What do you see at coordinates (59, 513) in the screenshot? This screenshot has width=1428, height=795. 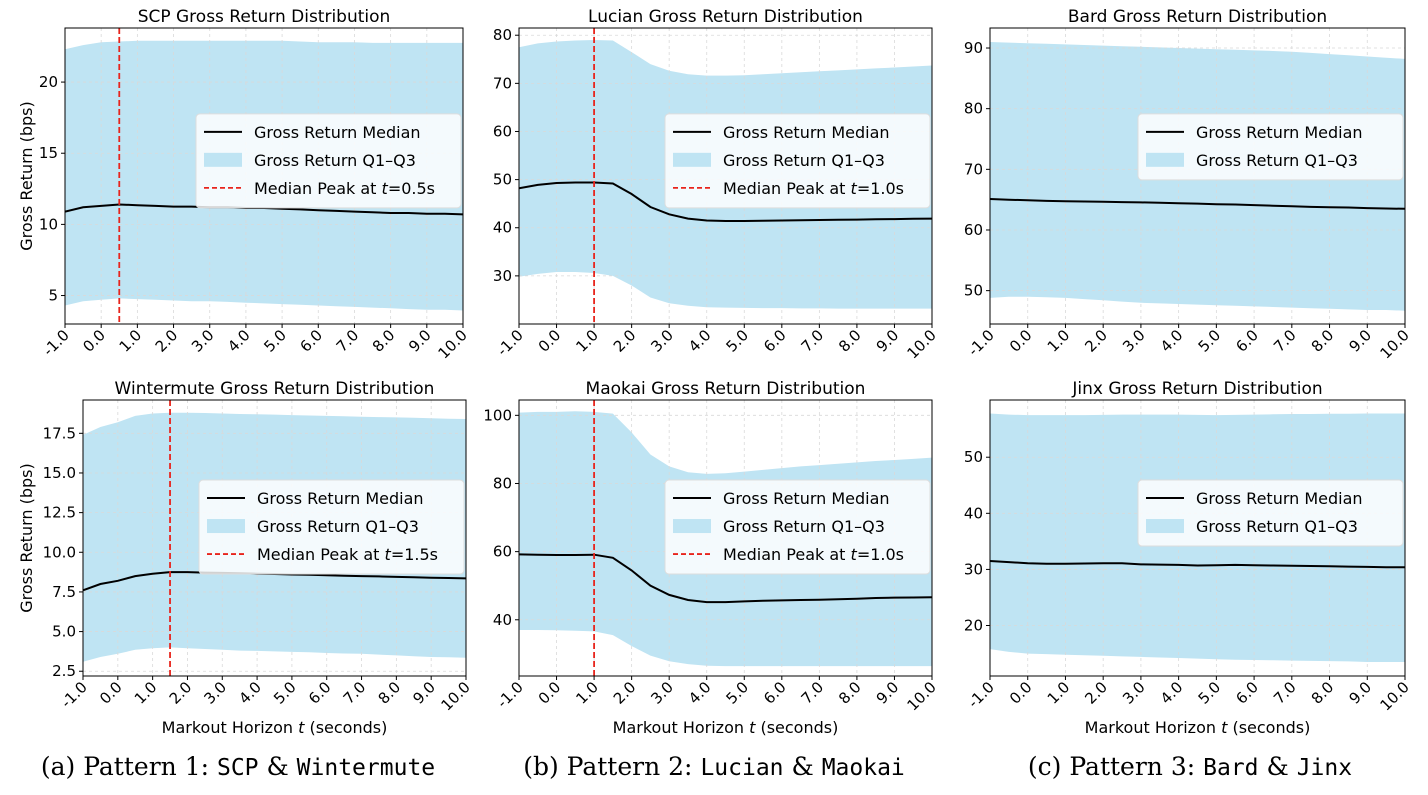 I see `y-tick-label: 12.5` at bounding box center [59, 513].